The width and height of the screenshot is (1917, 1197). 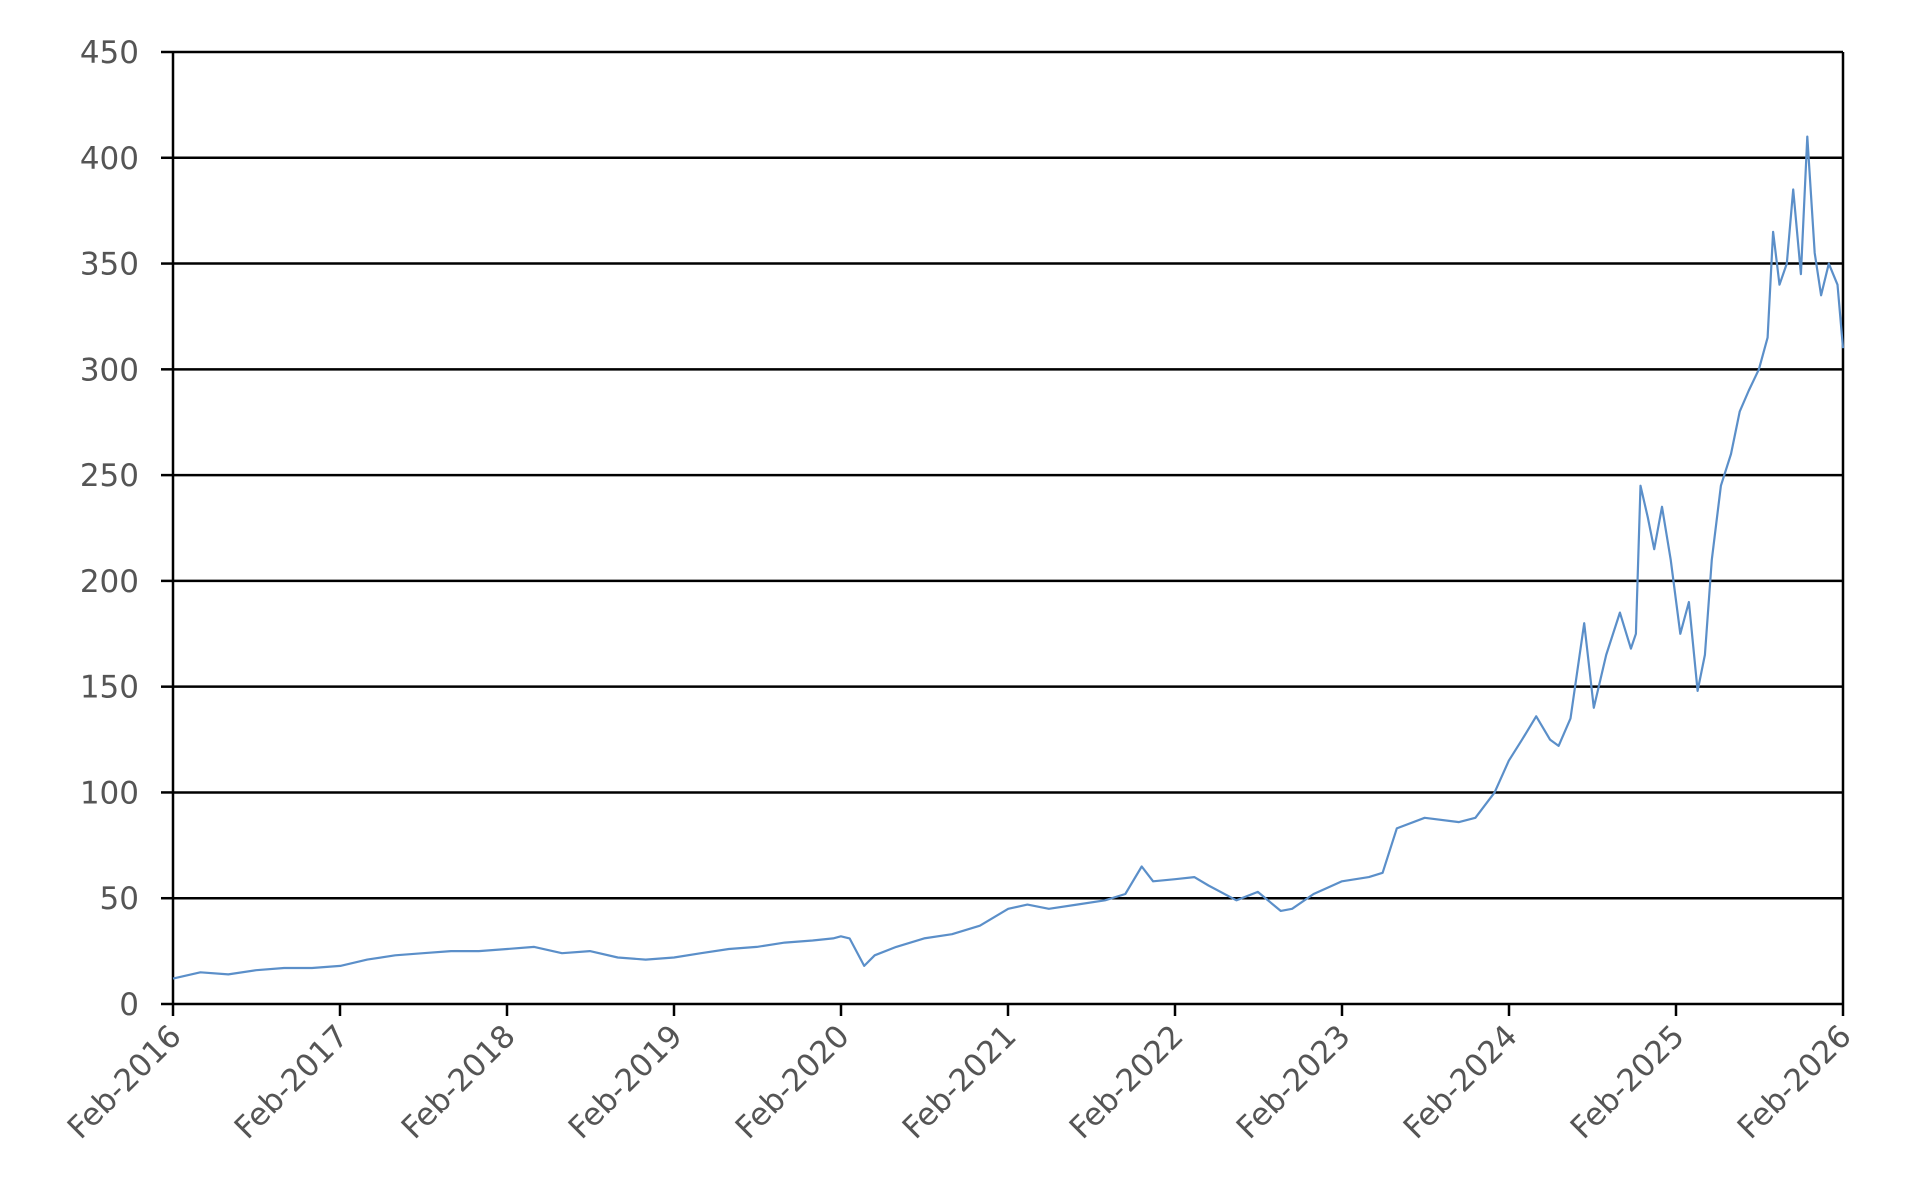 What do you see at coordinates (109, 582) in the screenshot?
I see `y-tick-label: 200` at bounding box center [109, 582].